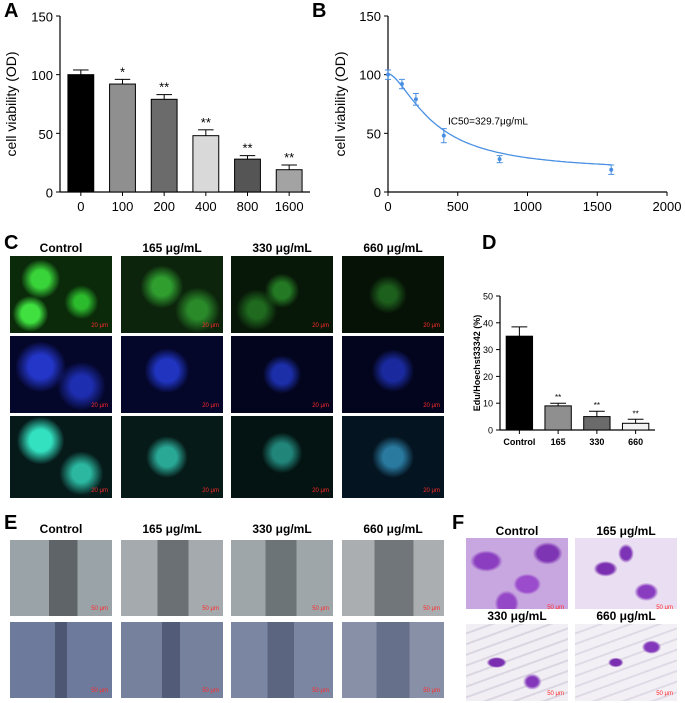 Image resolution: width=685 pixels, height=703 pixels. I want to click on panel-c-header-control: Control, so click(61, 248).